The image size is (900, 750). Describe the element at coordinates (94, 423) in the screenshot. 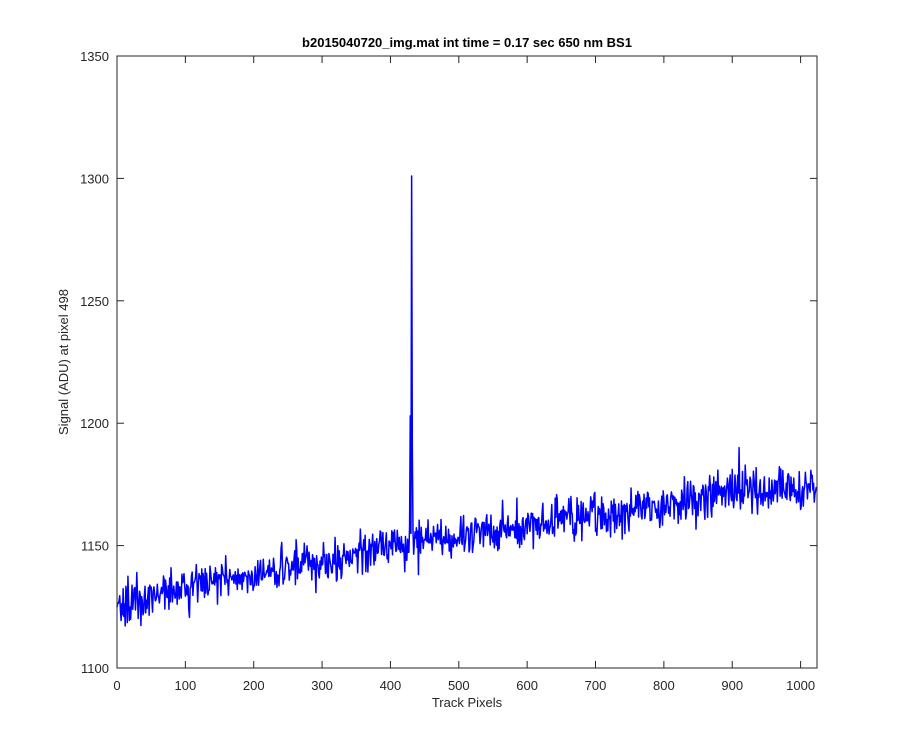

I see `y-tick-label: 1200` at that location.